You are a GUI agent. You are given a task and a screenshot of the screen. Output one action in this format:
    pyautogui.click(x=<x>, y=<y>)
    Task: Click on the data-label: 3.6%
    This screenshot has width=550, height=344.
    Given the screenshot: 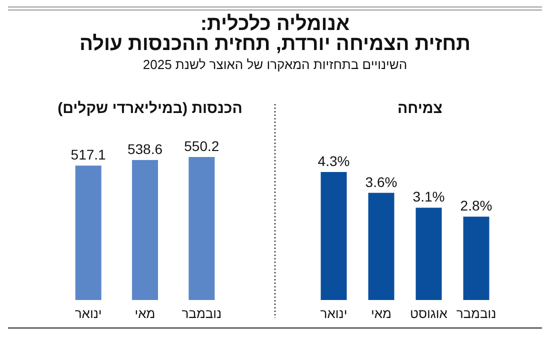 What is the action you would take?
    pyautogui.click(x=381, y=182)
    